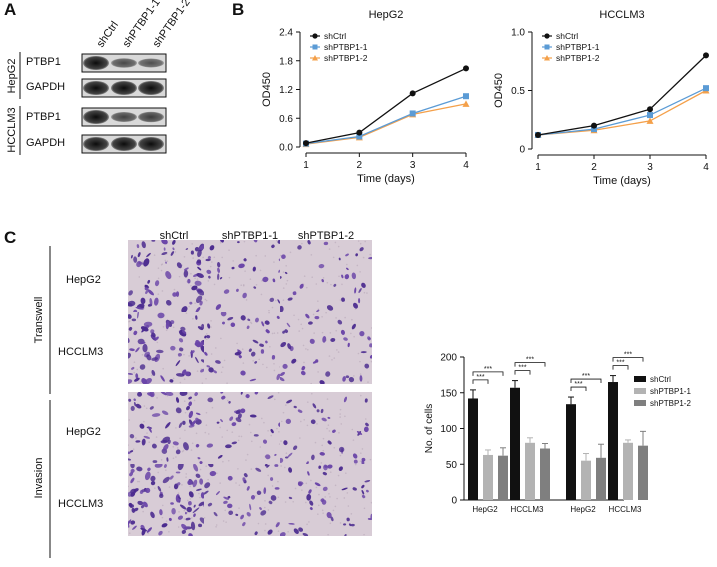 The height and width of the screenshot is (567, 717). I want to click on series-line, so click(622, 95).